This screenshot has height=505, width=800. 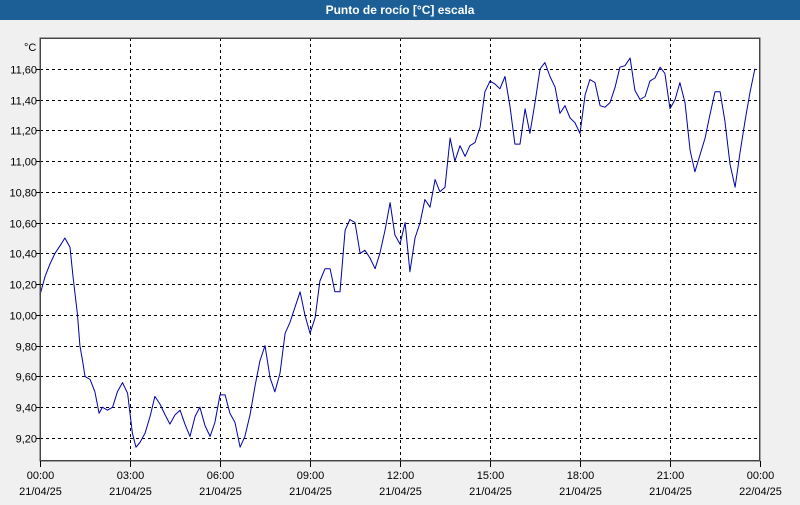 I want to click on y-tick-label: 10,80, so click(x=23, y=194).